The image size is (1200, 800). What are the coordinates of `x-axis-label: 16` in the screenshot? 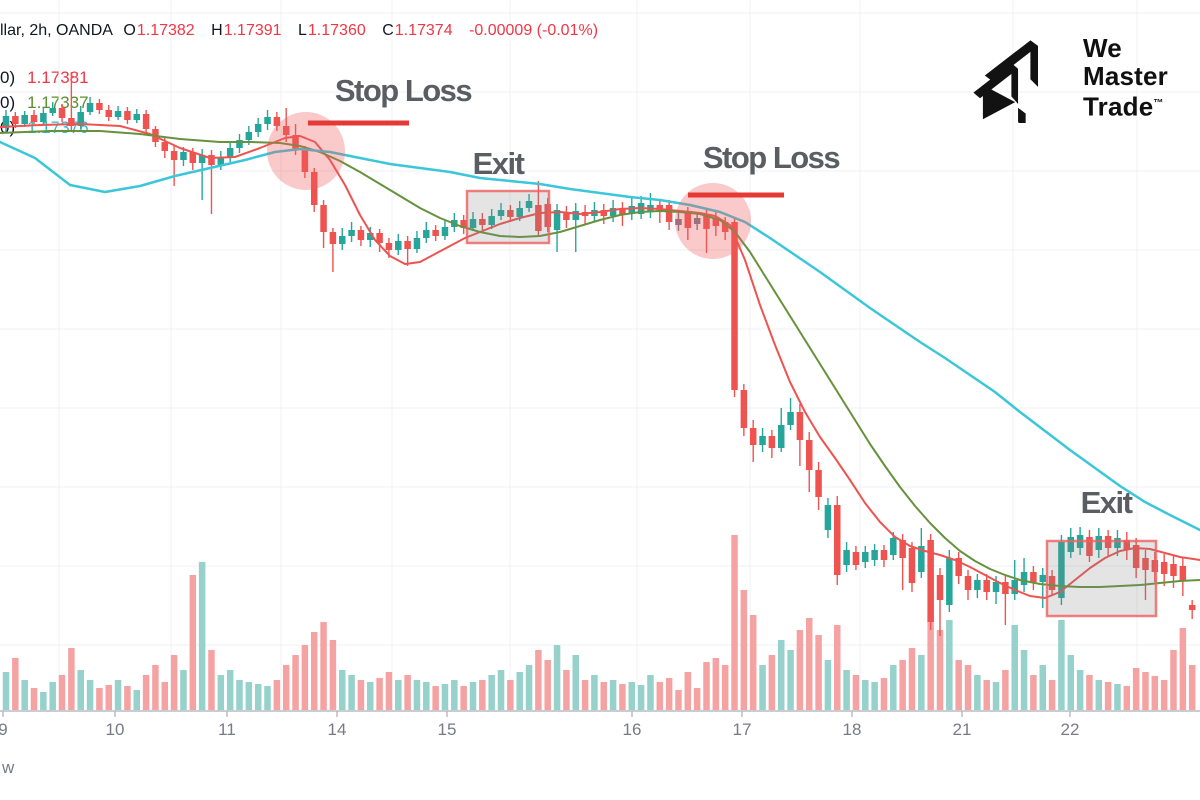 It's located at (632, 729).